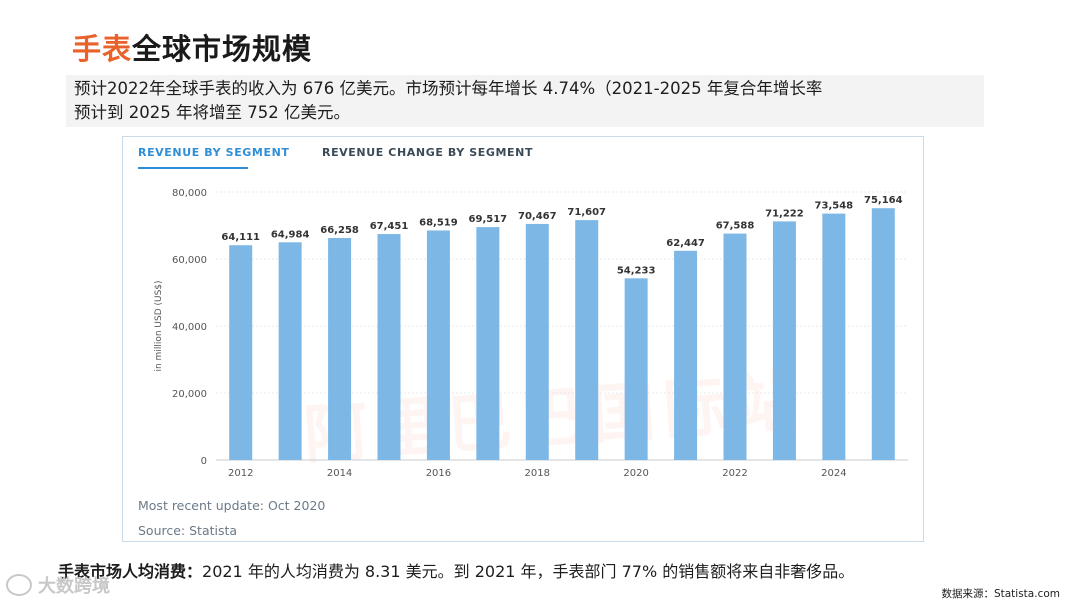 This screenshot has height=608, width=1080. Describe the element at coordinates (428, 152) in the screenshot. I see `tab-revenue-change-by-segment: REVENUE CHANGE BY SEGMENT` at that location.